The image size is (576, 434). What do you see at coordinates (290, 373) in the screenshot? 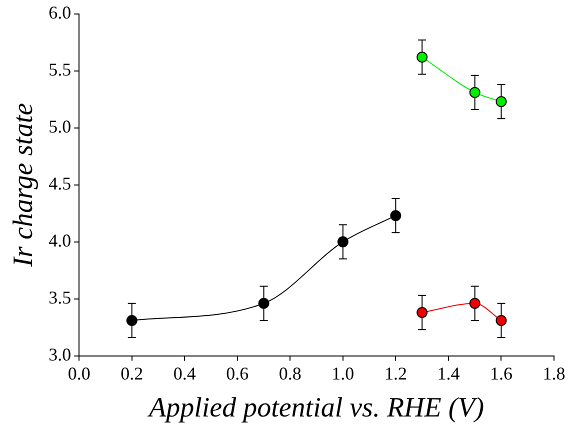
I see `x-tick-label: 0.8` at bounding box center [290, 373].